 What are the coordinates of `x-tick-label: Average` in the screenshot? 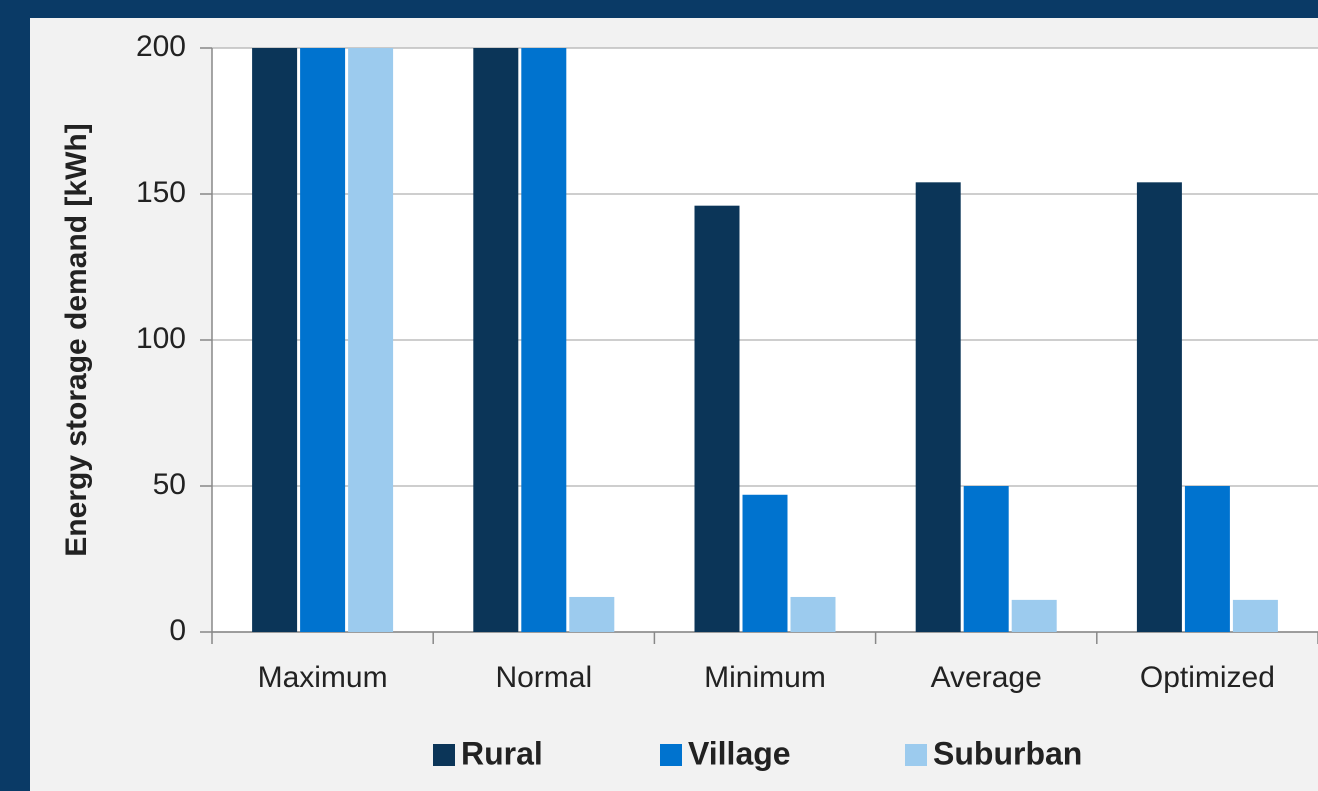 It's located at (986, 677).